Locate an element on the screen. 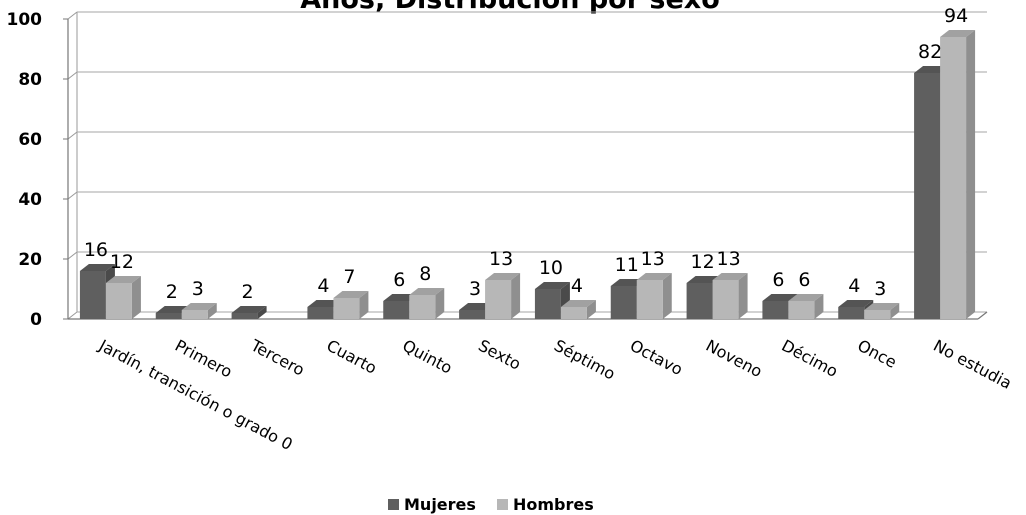 Image resolution: width=1026 pixels, height=515 pixels. data-label-mujeres-no-estudia: 82 is located at coordinates (930, 52).